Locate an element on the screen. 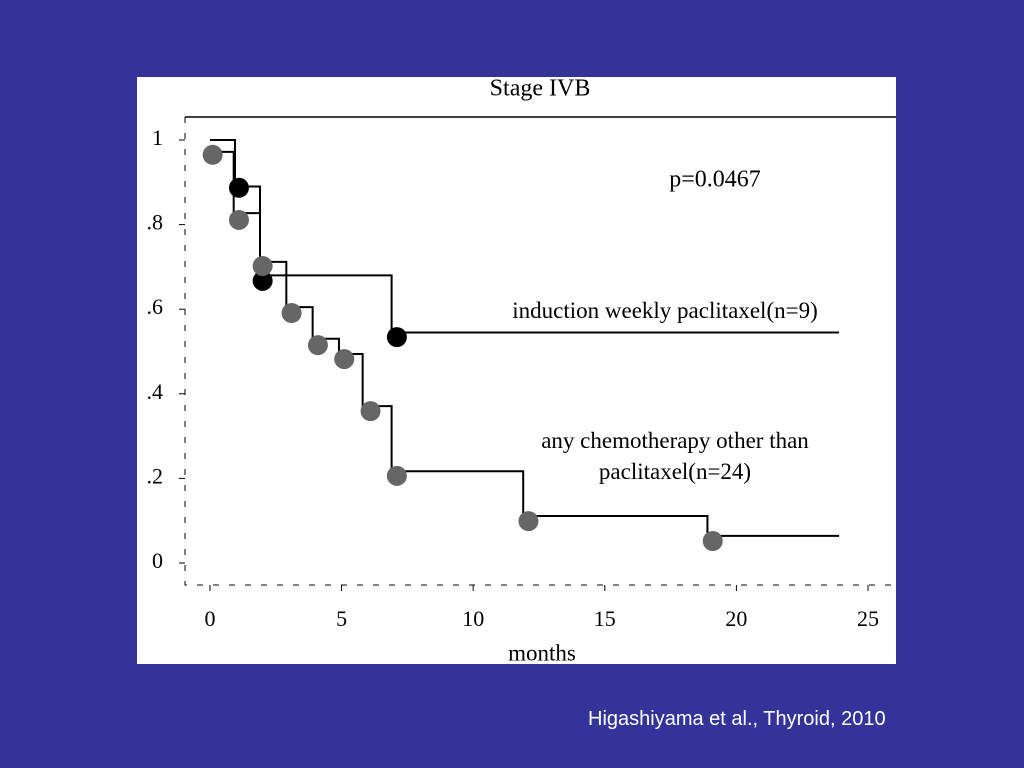 The height and width of the screenshot is (768, 1024). chart-title: Stage IVB is located at coordinates (540, 89).